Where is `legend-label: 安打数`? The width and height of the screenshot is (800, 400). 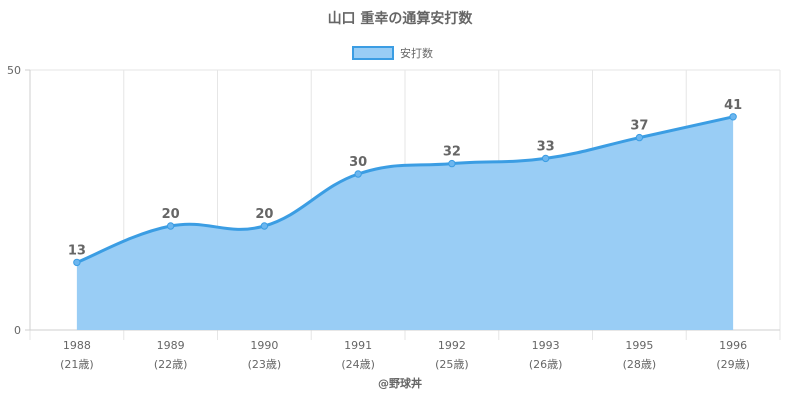
legend-label: 安打数 is located at coordinates (416, 53).